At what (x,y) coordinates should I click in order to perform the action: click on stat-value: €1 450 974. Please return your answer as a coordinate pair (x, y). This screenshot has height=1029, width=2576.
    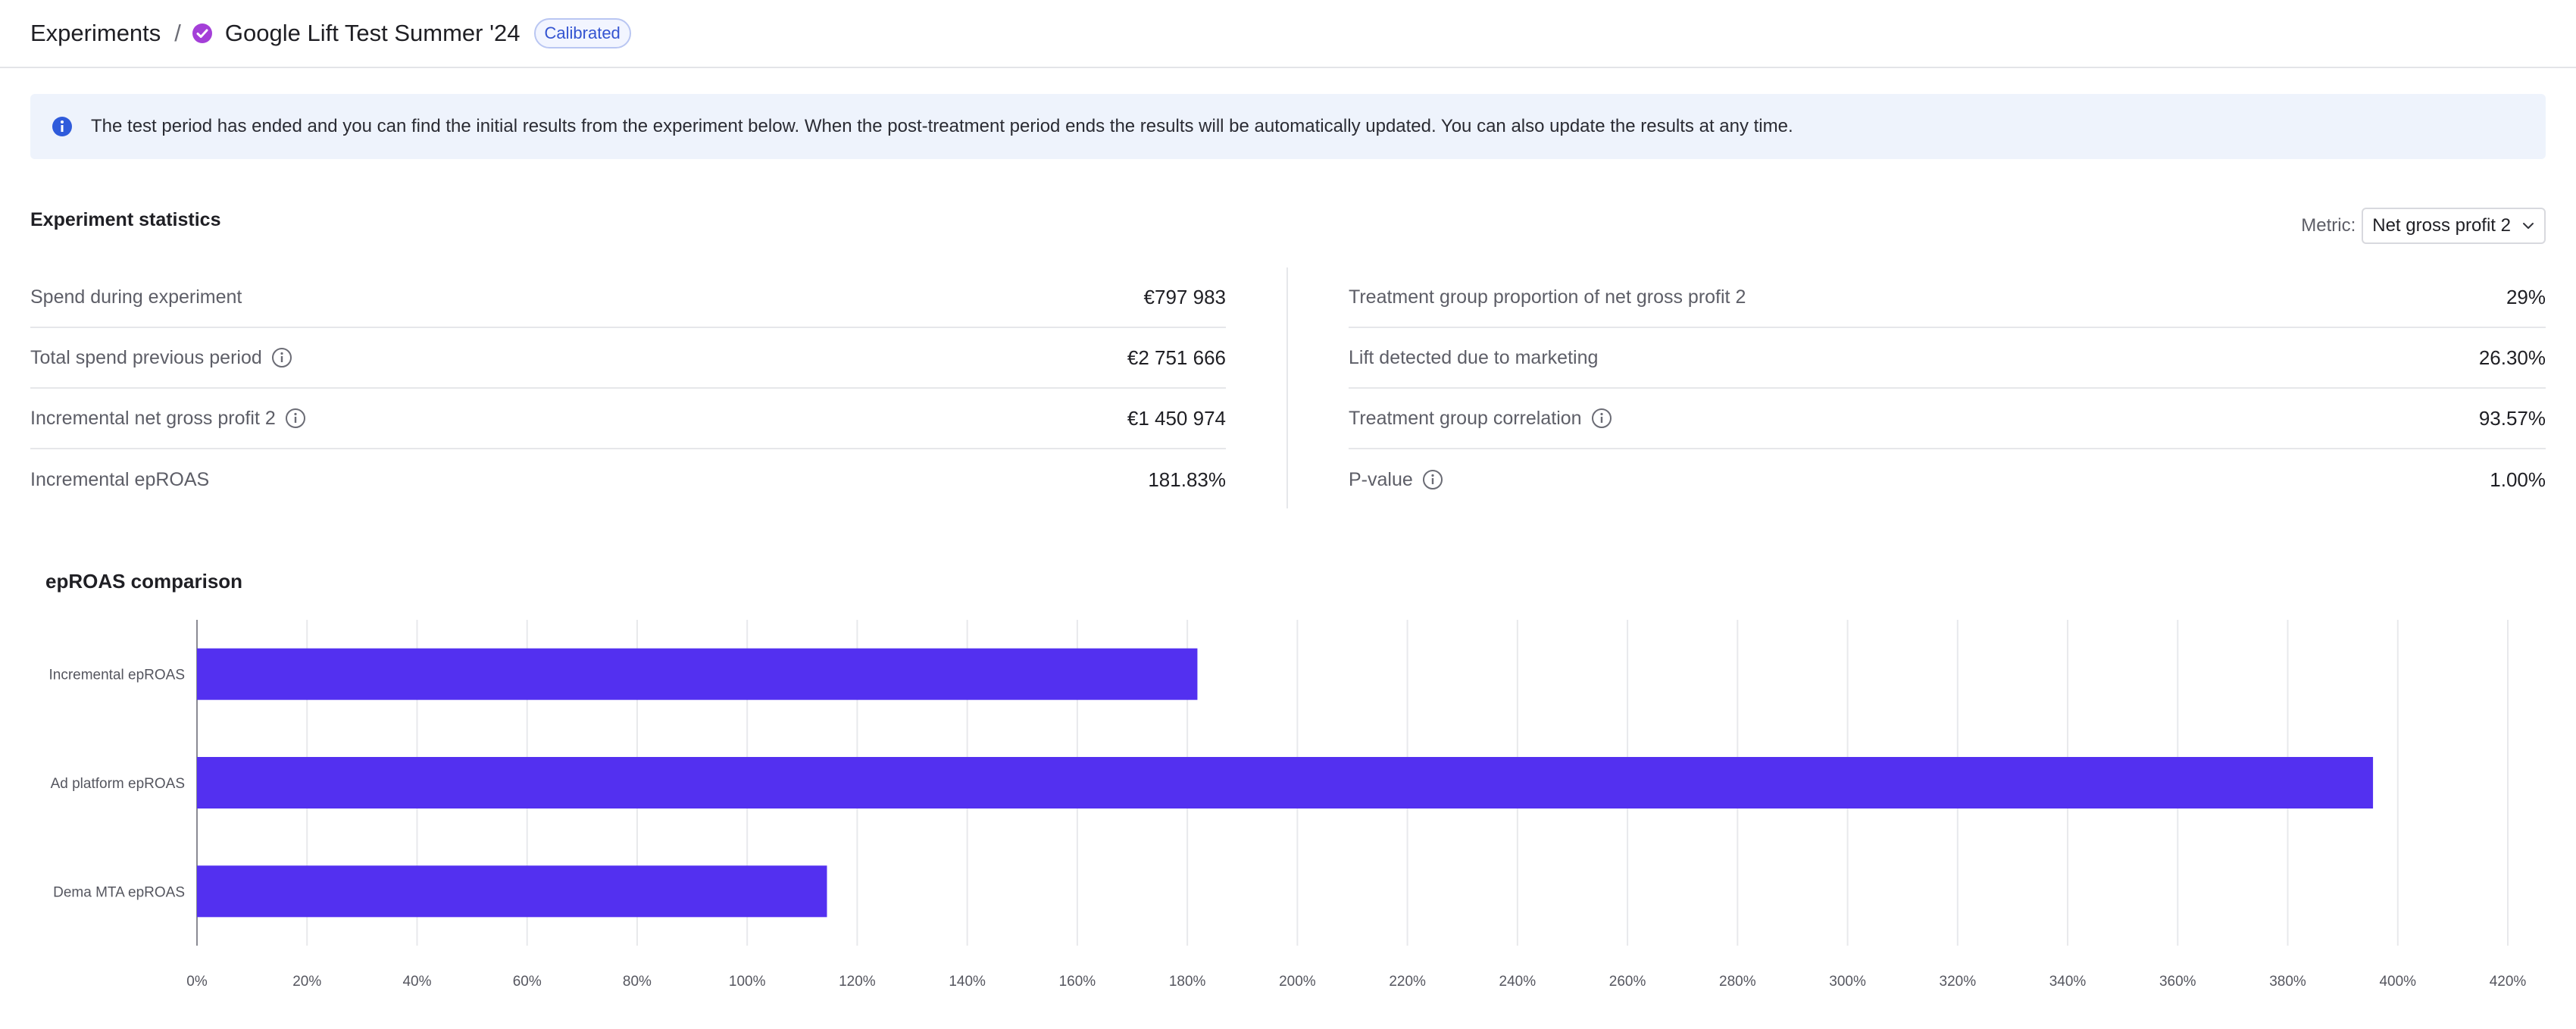
    Looking at the image, I should click on (1176, 418).